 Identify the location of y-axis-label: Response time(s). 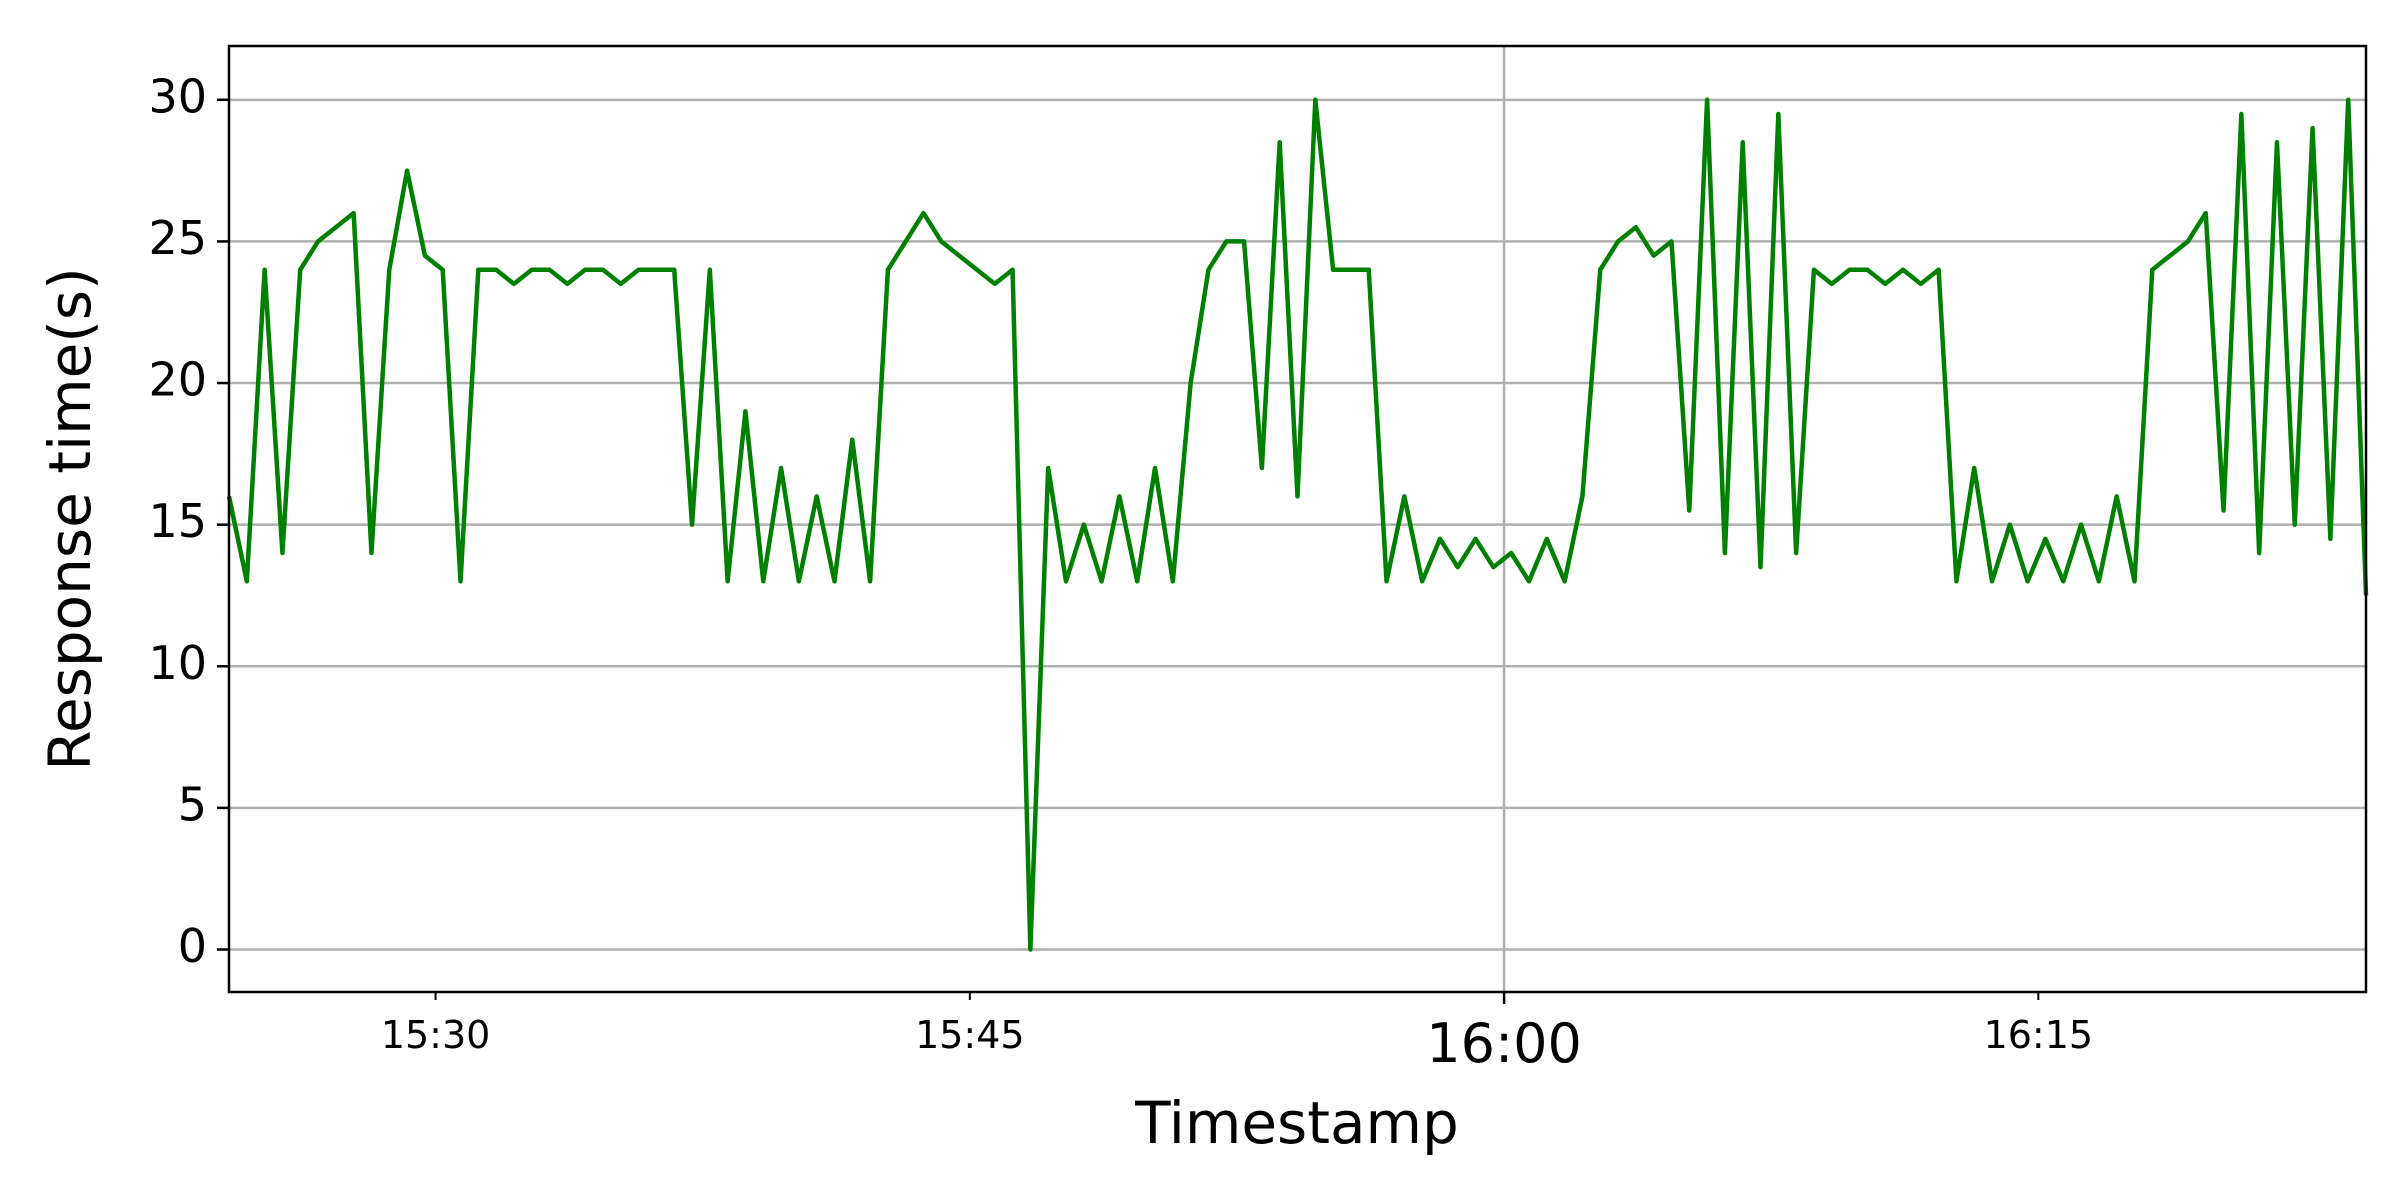
(70, 519).